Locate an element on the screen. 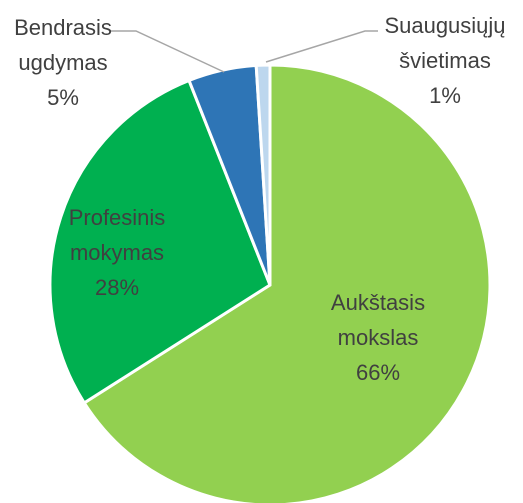 Image resolution: width=523 pixels, height=503 pixels. category-label: Suaugusiųjų švietimas is located at coordinates (445, 43).